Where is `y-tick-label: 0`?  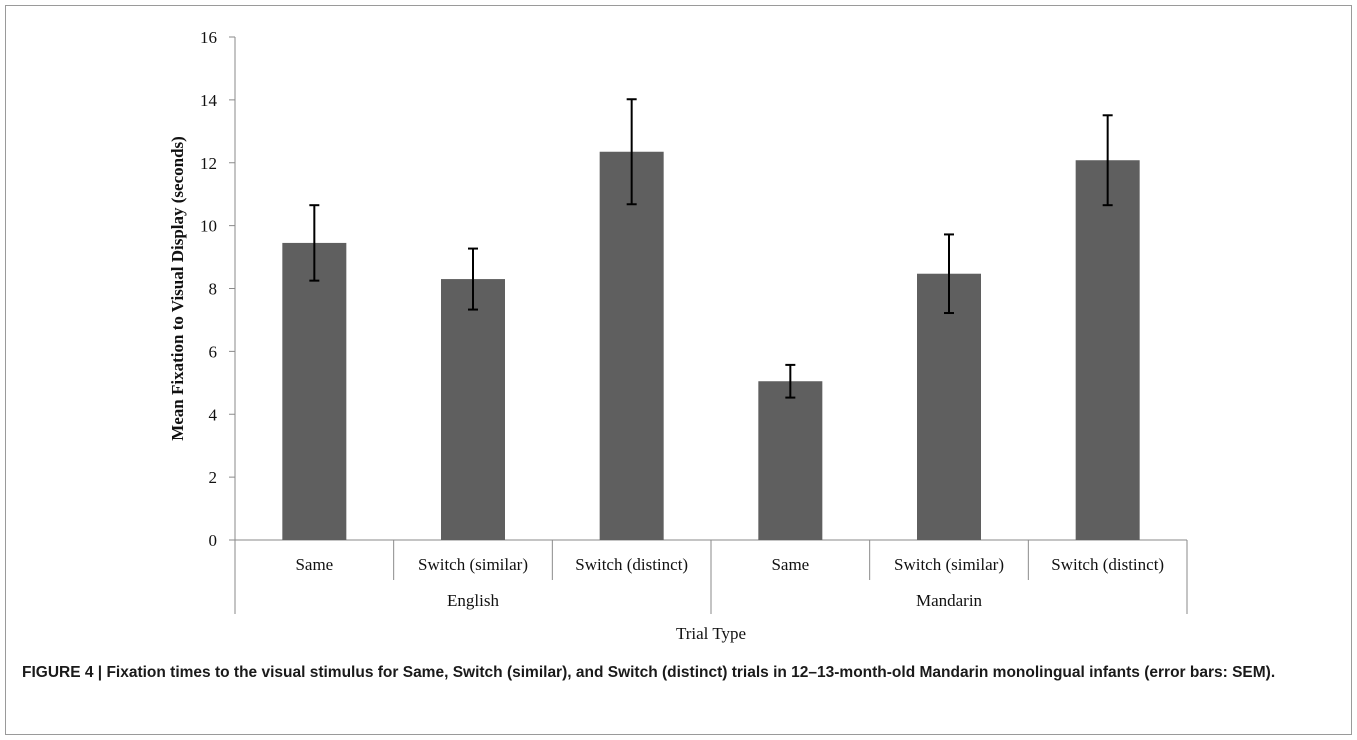
y-tick-label: 0 is located at coordinates (213, 540).